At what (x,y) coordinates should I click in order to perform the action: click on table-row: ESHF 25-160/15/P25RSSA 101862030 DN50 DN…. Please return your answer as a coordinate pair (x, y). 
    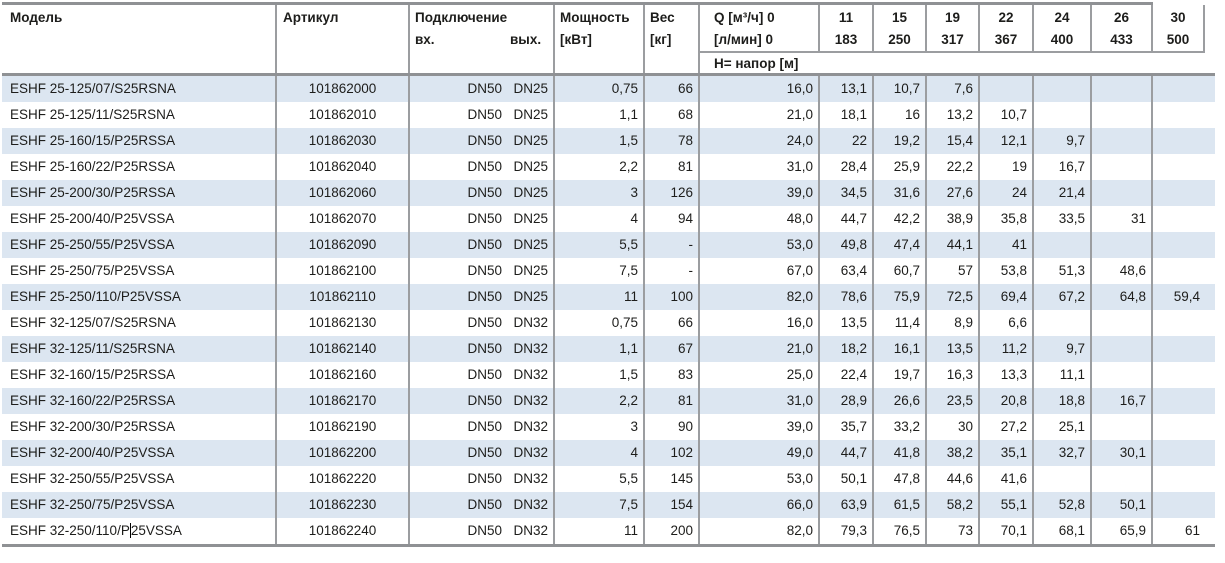
    Looking at the image, I should click on (608, 141).